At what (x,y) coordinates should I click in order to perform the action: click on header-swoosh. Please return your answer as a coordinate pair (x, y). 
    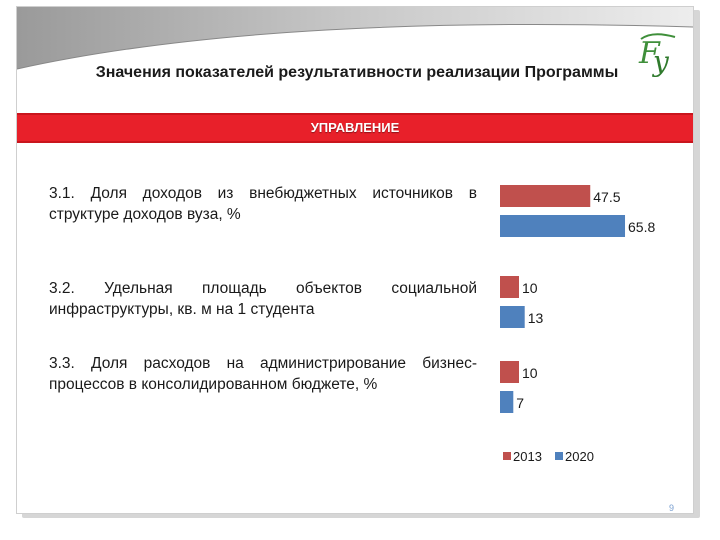
    Looking at the image, I should click on (355, 38).